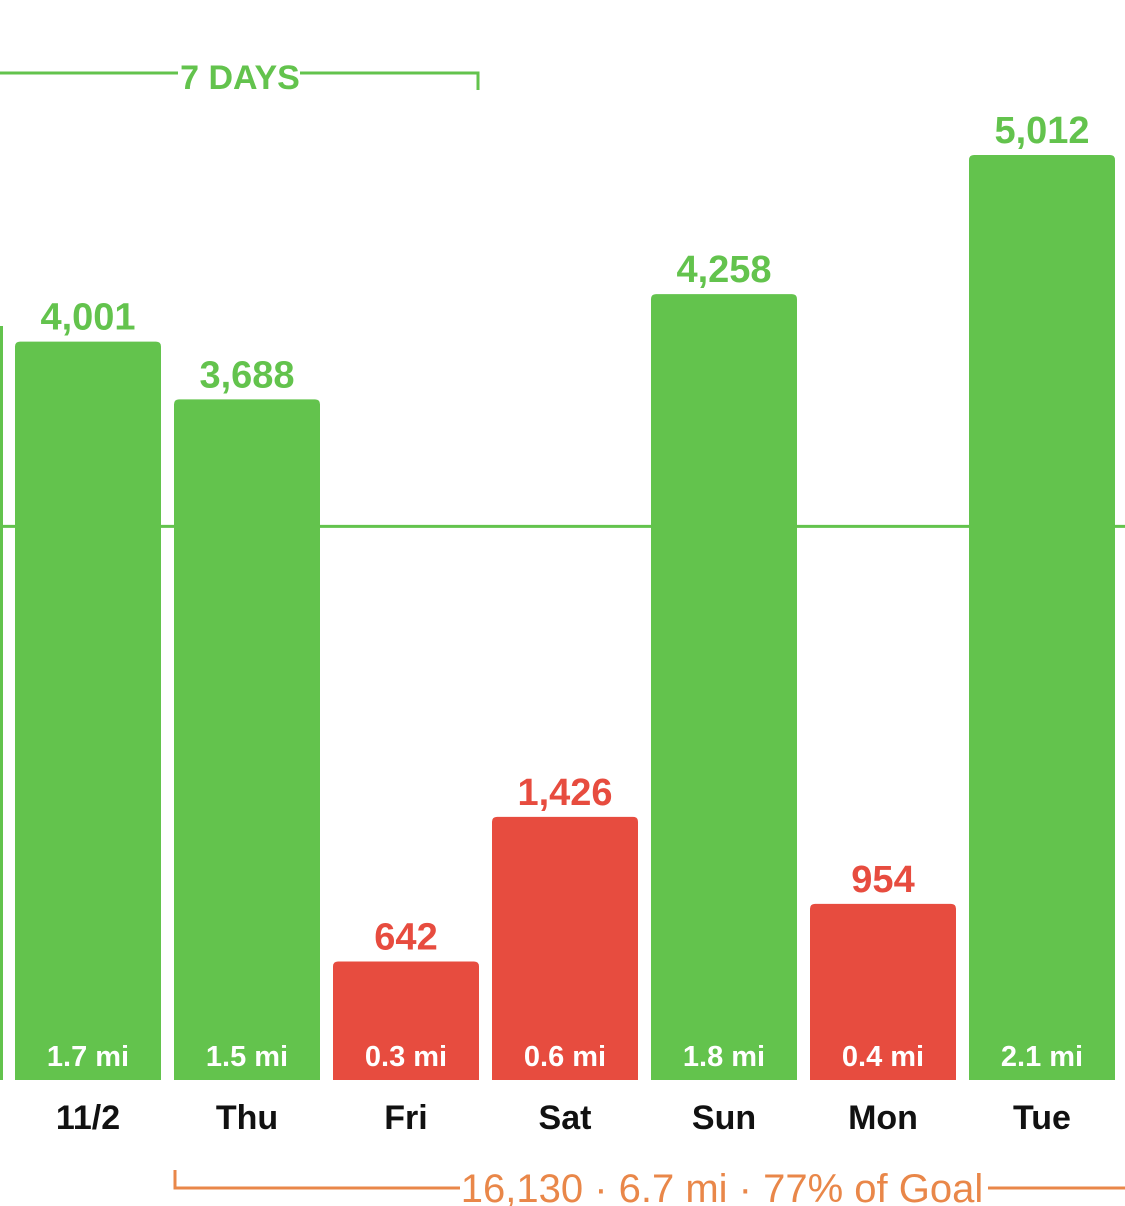  I want to click on bar-fri, so click(406, 1020).